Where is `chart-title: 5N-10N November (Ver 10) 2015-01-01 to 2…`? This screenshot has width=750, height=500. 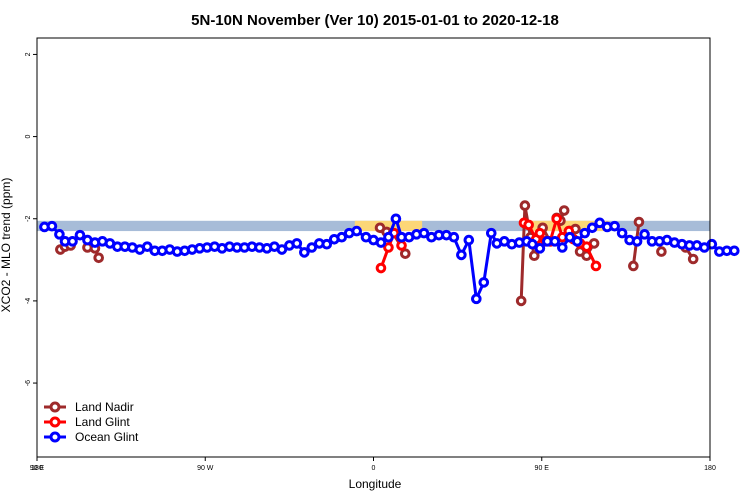
chart-title: 5N-10N November (Ver 10) 2015-01-01 to 2… is located at coordinates (375, 20).